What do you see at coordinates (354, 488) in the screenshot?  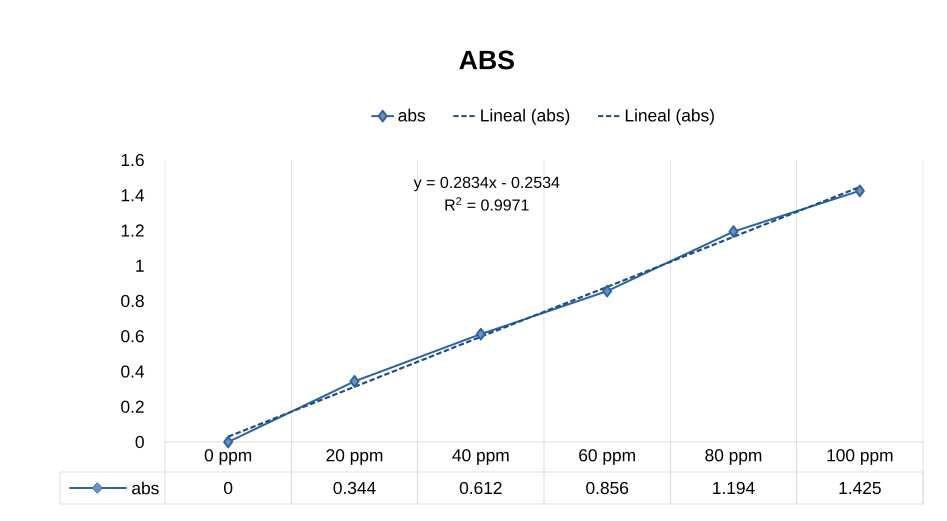 I see `data-label: 0.344` at bounding box center [354, 488].